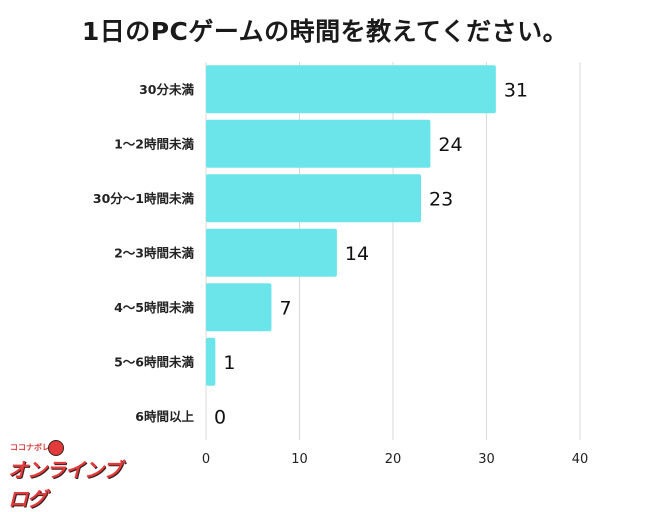 Image resolution: width=650 pixels, height=512 pixels. Describe the element at coordinates (164, 416) in the screenshot. I see `category-label: 6時間以上` at that location.